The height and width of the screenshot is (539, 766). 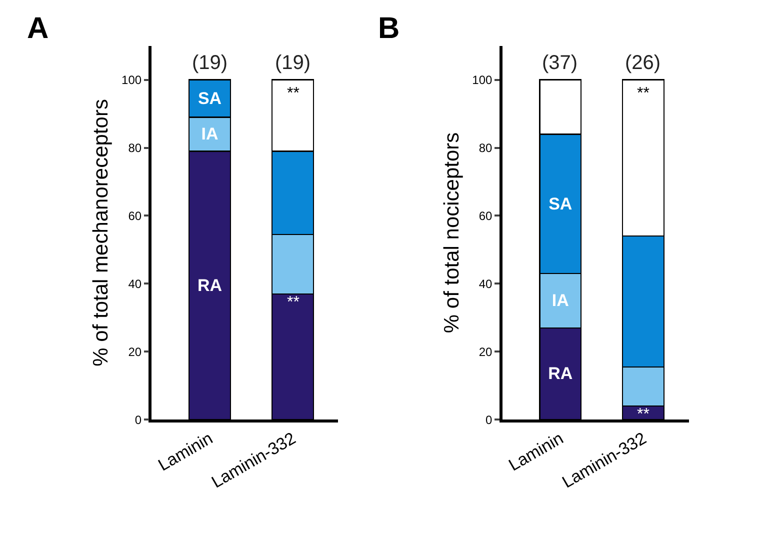 I want to click on y-axis-title: % of total nociceptors, so click(x=452, y=233).